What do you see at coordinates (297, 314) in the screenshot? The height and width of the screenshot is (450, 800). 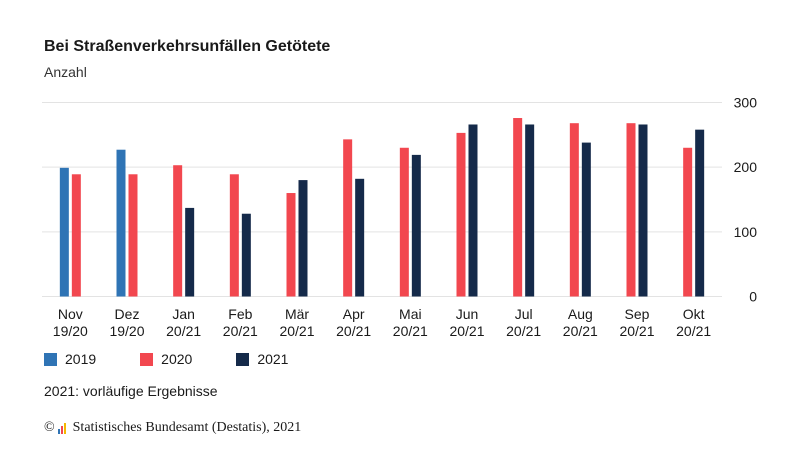 I see `x-tick-label-month: Mär` at bounding box center [297, 314].